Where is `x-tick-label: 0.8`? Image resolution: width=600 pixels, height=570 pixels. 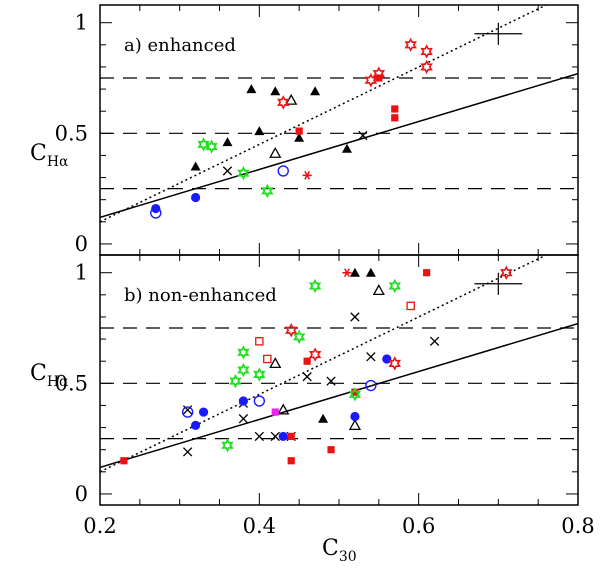
x-tick-label: 0.8 is located at coordinates (577, 526).